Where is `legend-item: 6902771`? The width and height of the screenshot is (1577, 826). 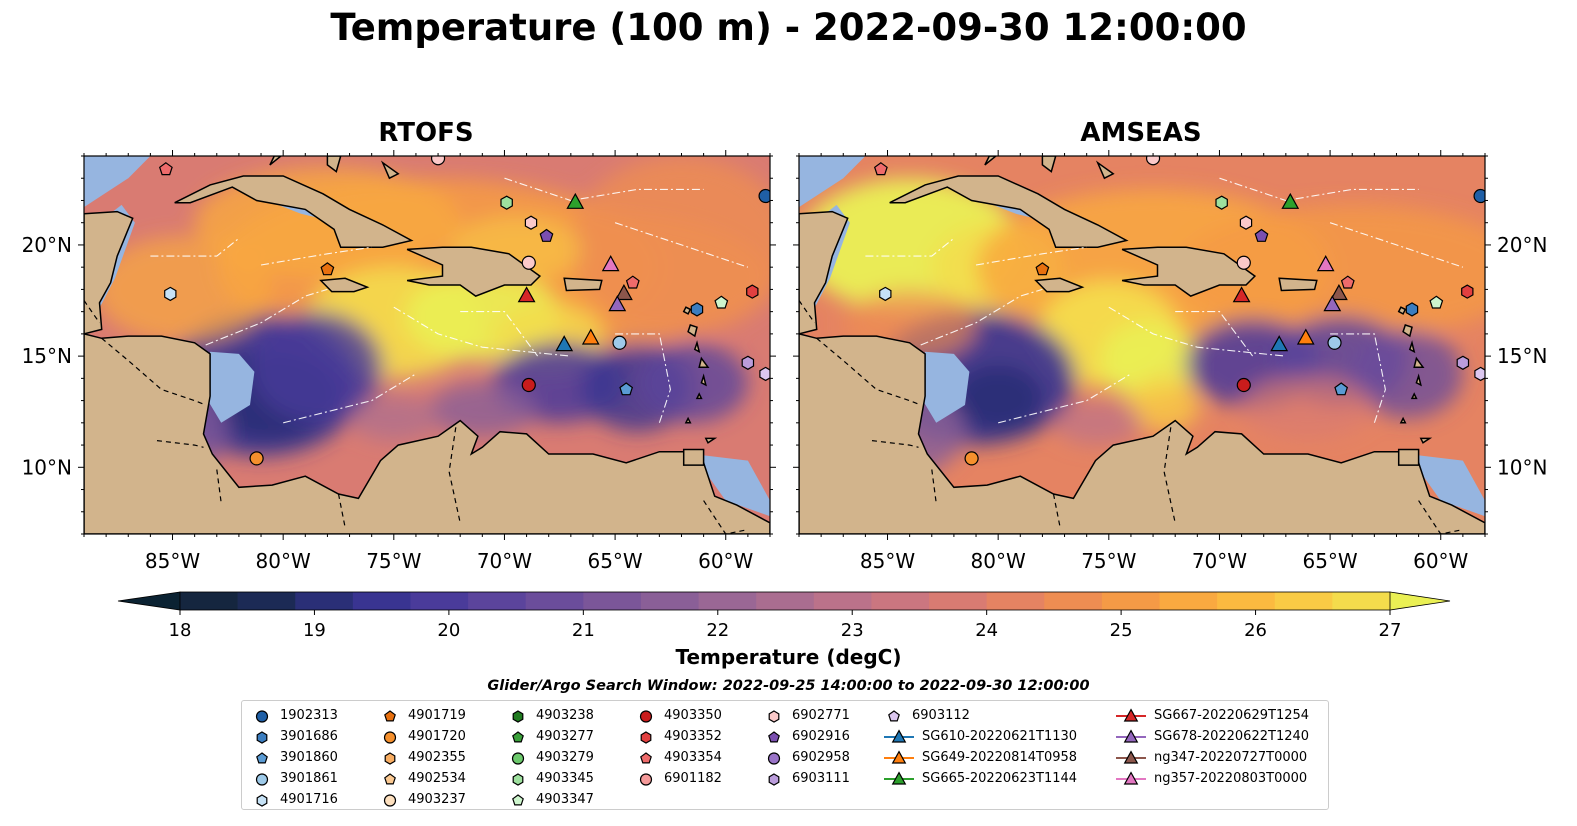
legend-item: 6902771 is located at coordinates (807, 715).